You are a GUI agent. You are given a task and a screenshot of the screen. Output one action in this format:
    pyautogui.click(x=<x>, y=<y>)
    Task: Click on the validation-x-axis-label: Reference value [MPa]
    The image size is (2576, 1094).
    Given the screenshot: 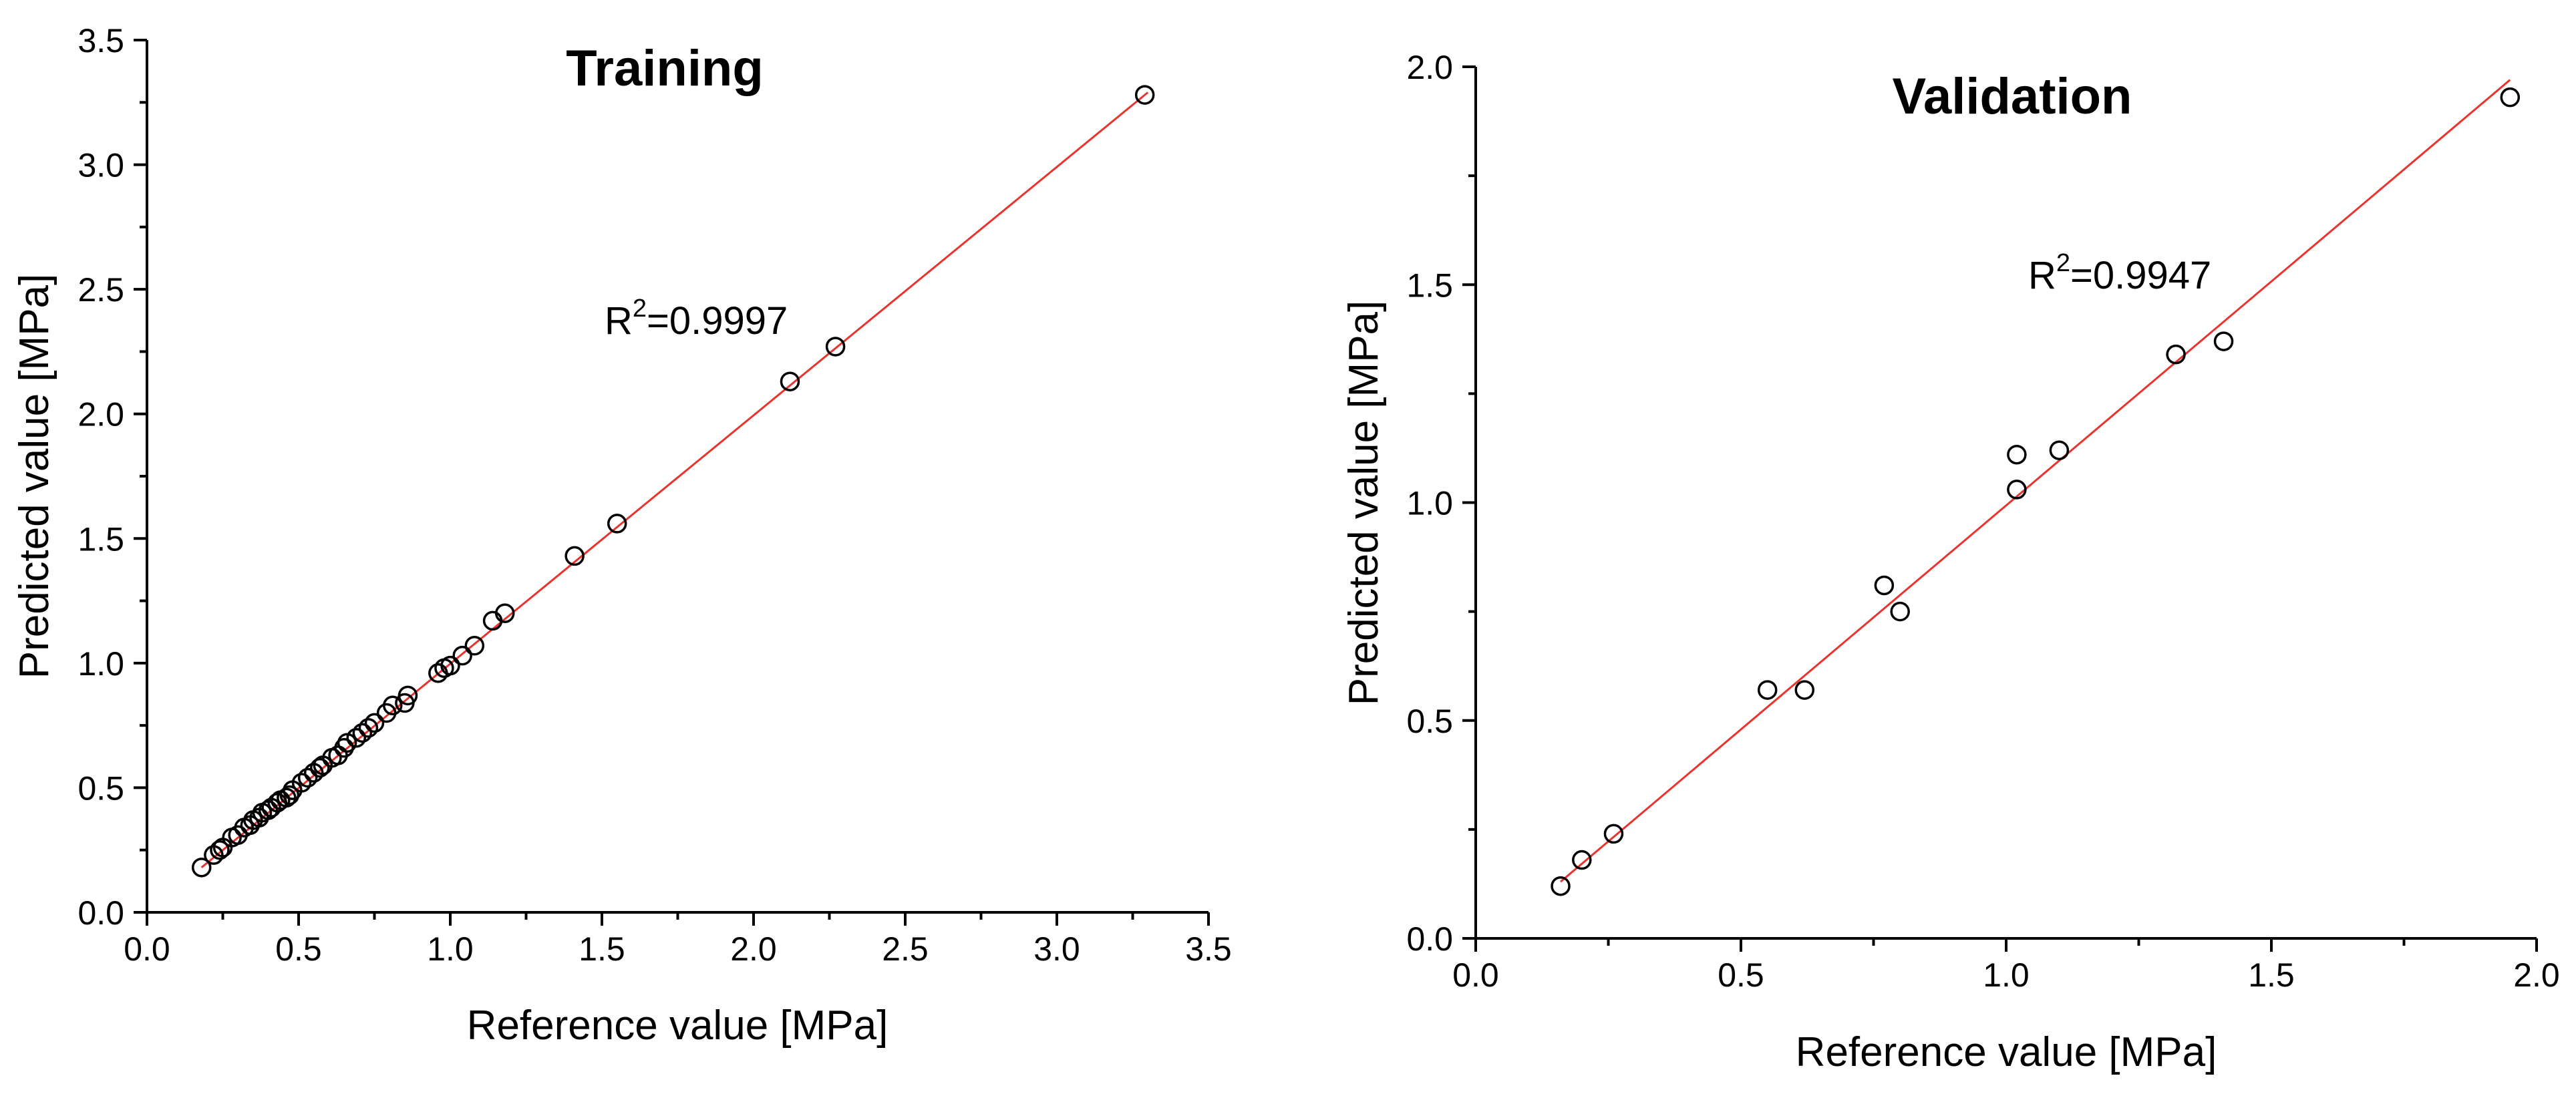 What is the action you would take?
    pyautogui.click(x=2006, y=1052)
    